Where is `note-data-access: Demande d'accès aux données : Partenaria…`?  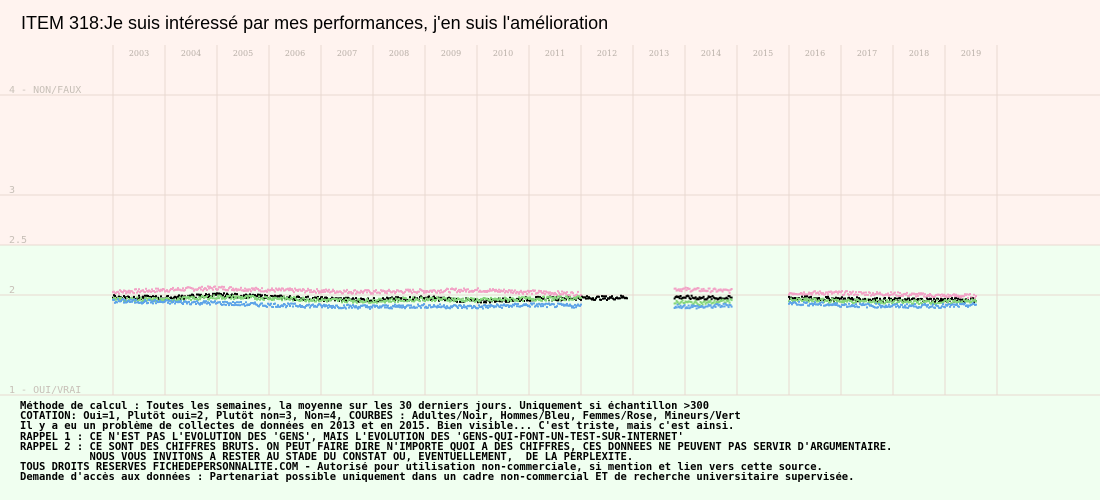
note-data-access: Demande d'accès aux données : Partenaria… is located at coordinates (437, 477).